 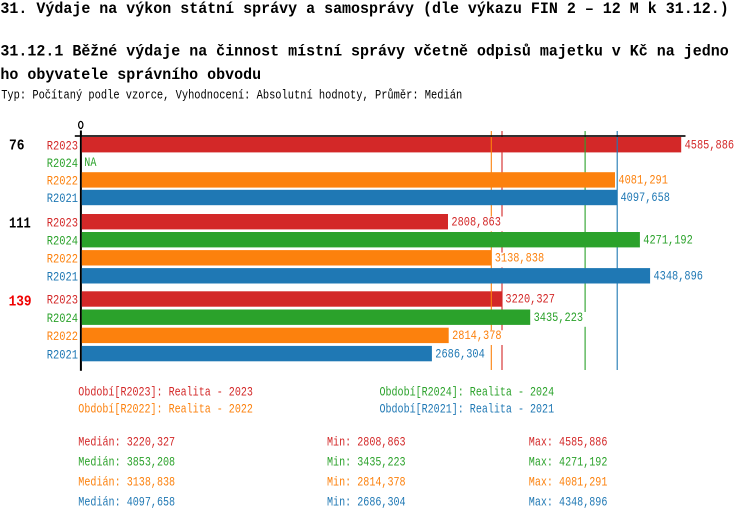 What do you see at coordinates (520, 258) in the screenshot?
I see `svg-text: 3138,838` at bounding box center [520, 258].